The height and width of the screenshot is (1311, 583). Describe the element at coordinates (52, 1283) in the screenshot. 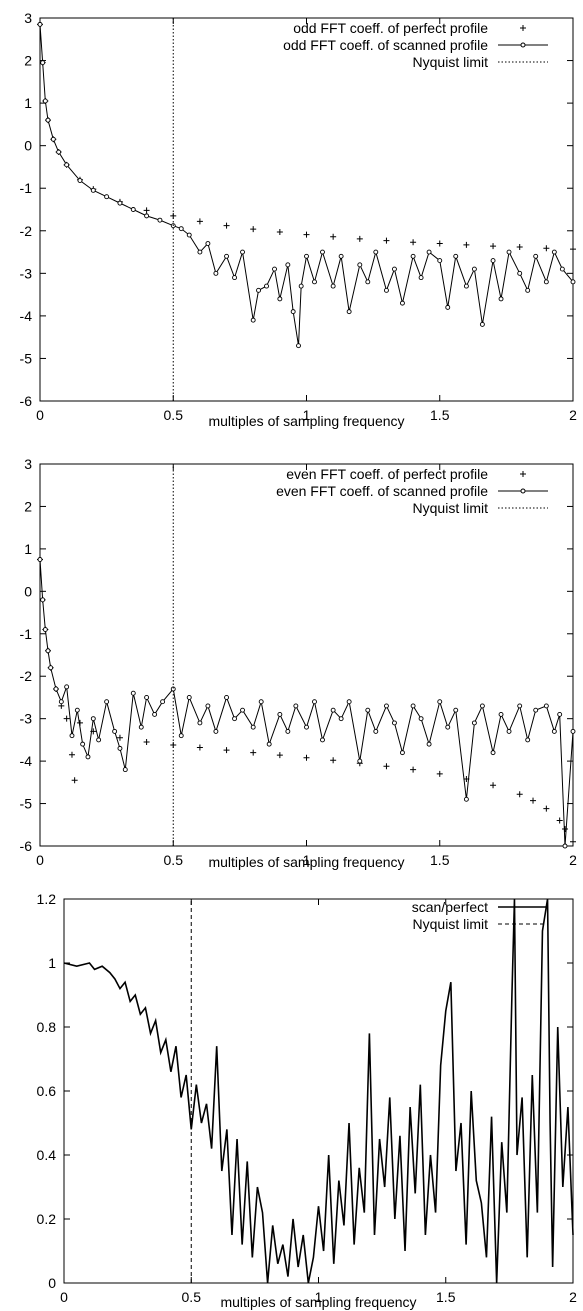

I see `y-tick-label: 0` at that location.